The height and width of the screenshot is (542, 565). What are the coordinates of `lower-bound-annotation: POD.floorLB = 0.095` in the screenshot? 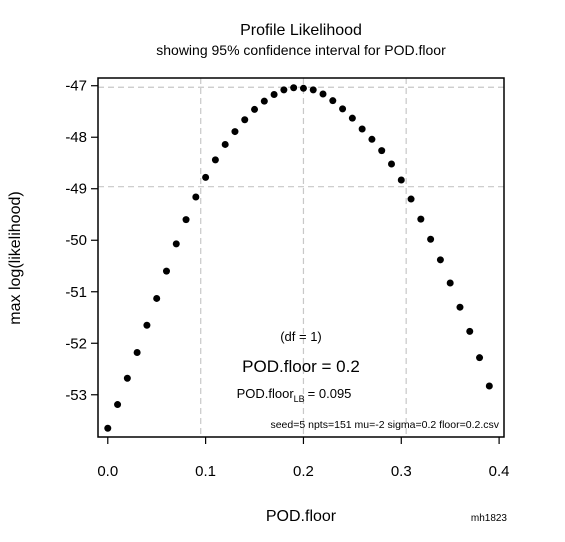 It's located at (294, 395).